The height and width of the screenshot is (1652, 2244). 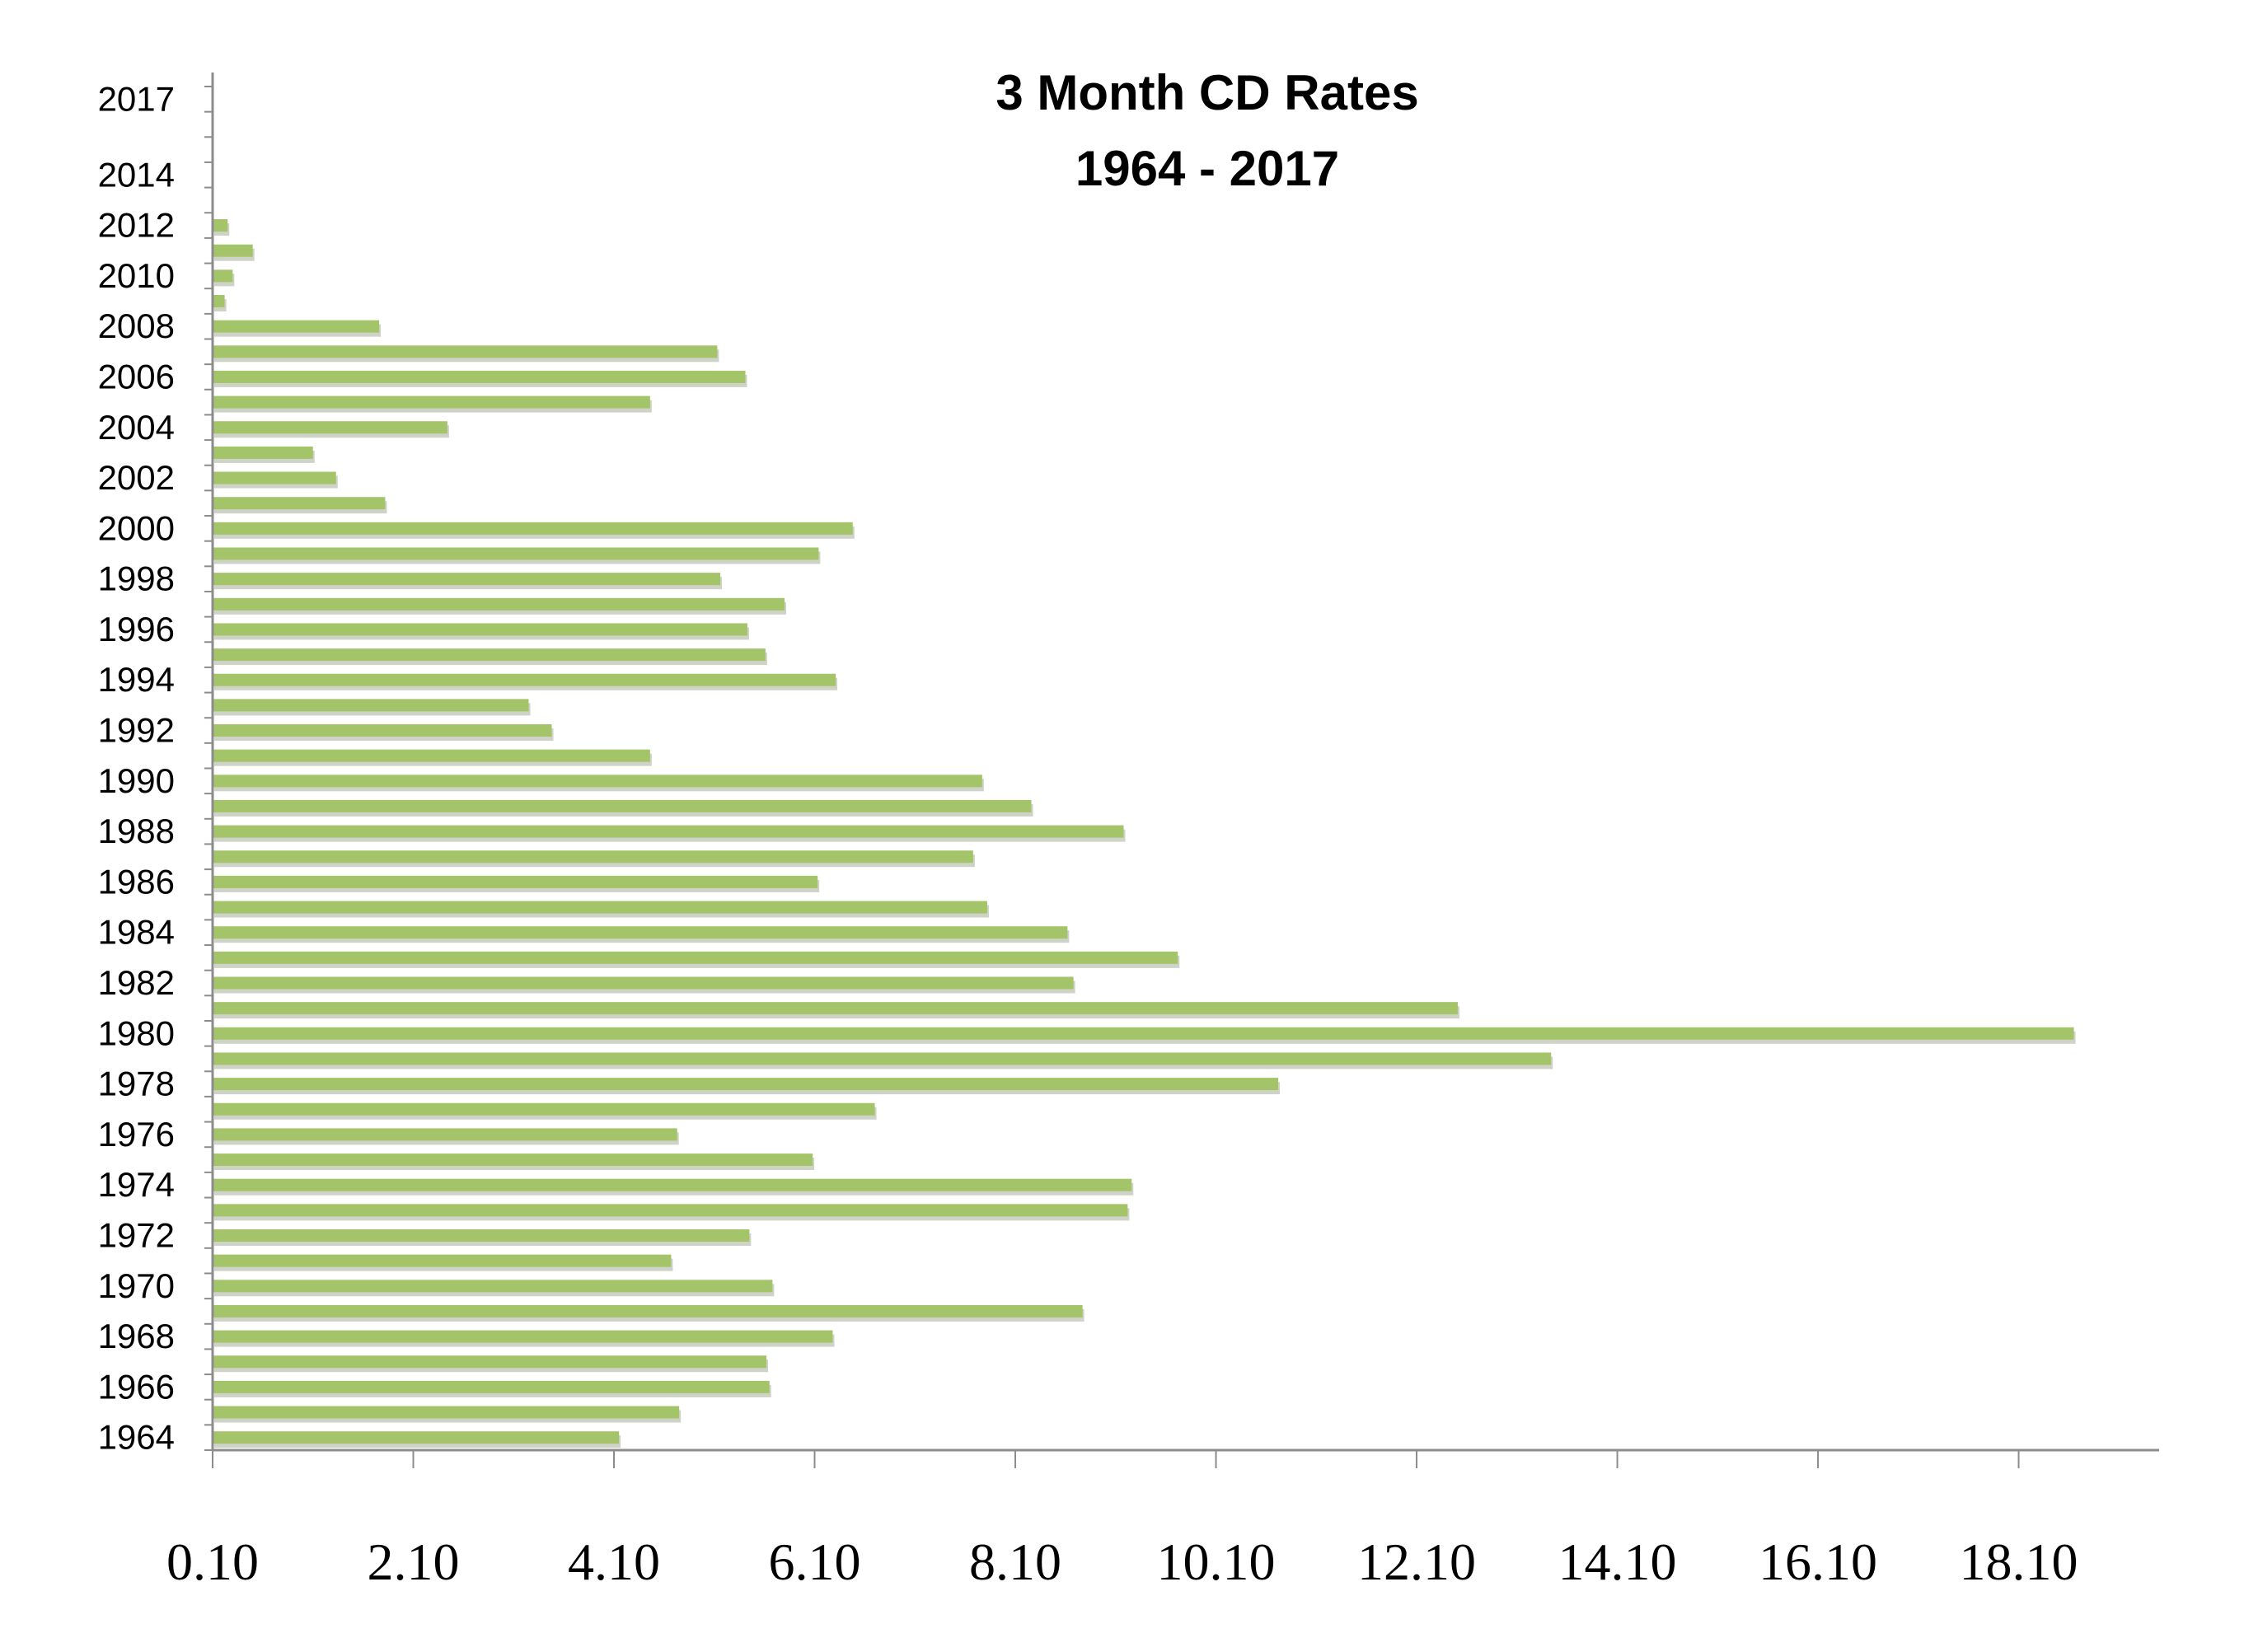 What do you see at coordinates (1207, 169) in the screenshot?
I see `chart-title-line-2: 1964 - 2017` at bounding box center [1207, 169].